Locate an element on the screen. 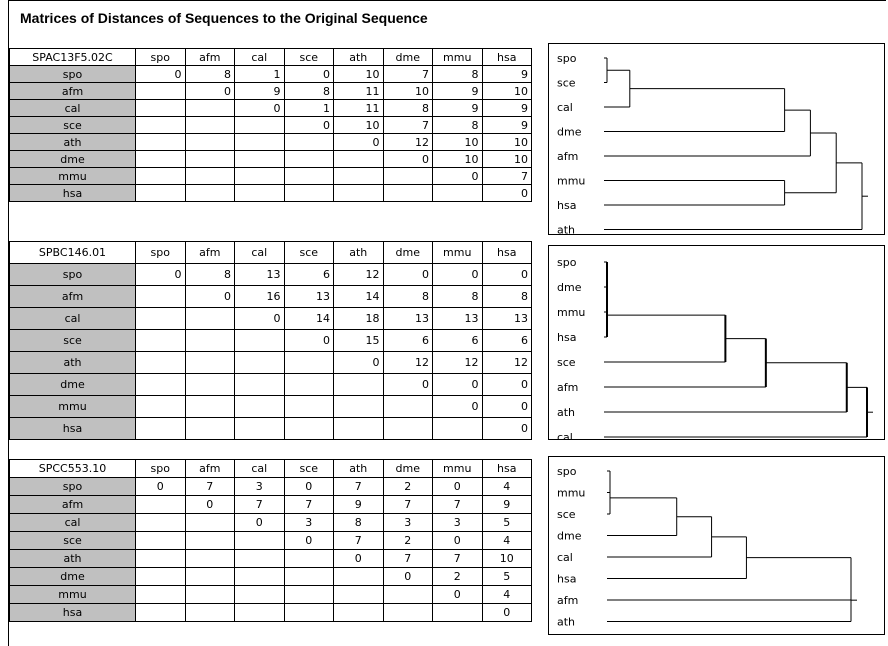 The image size is (888, 646). row-label: sce is located at coordinates (72, 125).